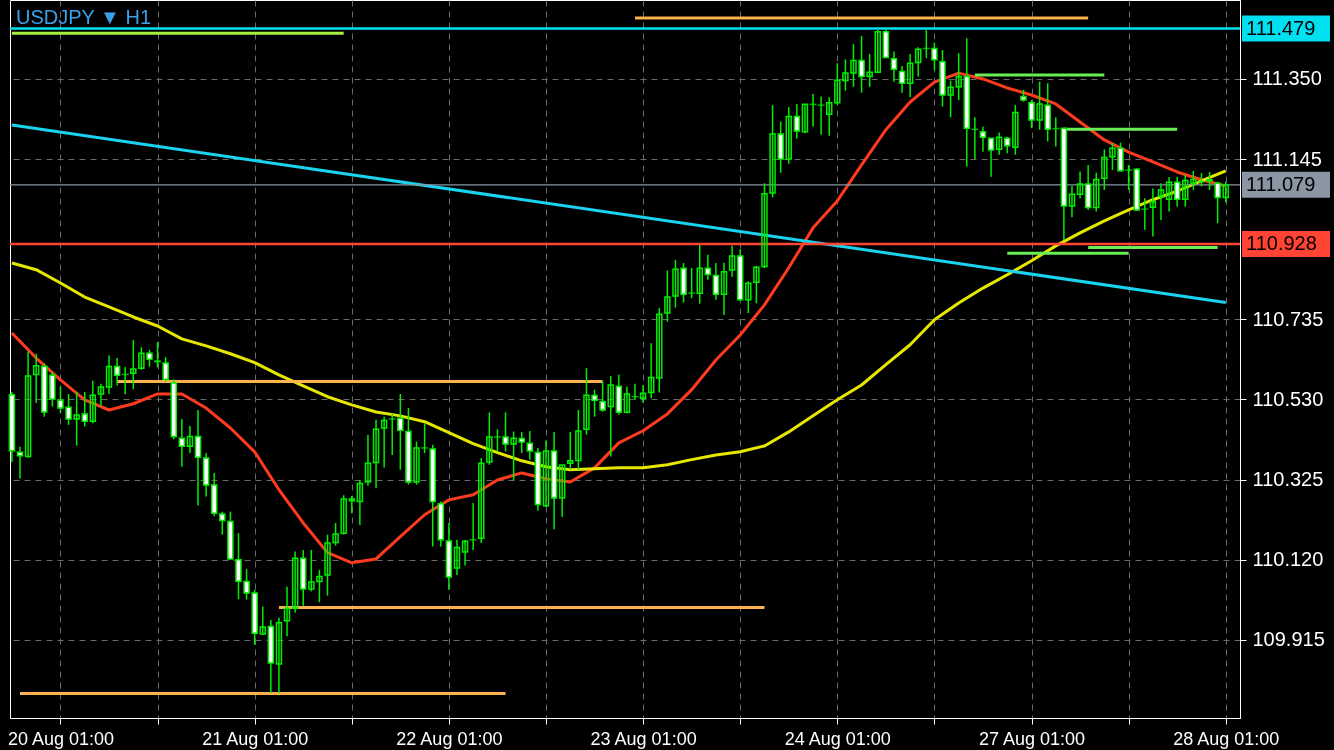  I want to click on x-tick-label: 23 Aug 01:00, so click(643, 738).